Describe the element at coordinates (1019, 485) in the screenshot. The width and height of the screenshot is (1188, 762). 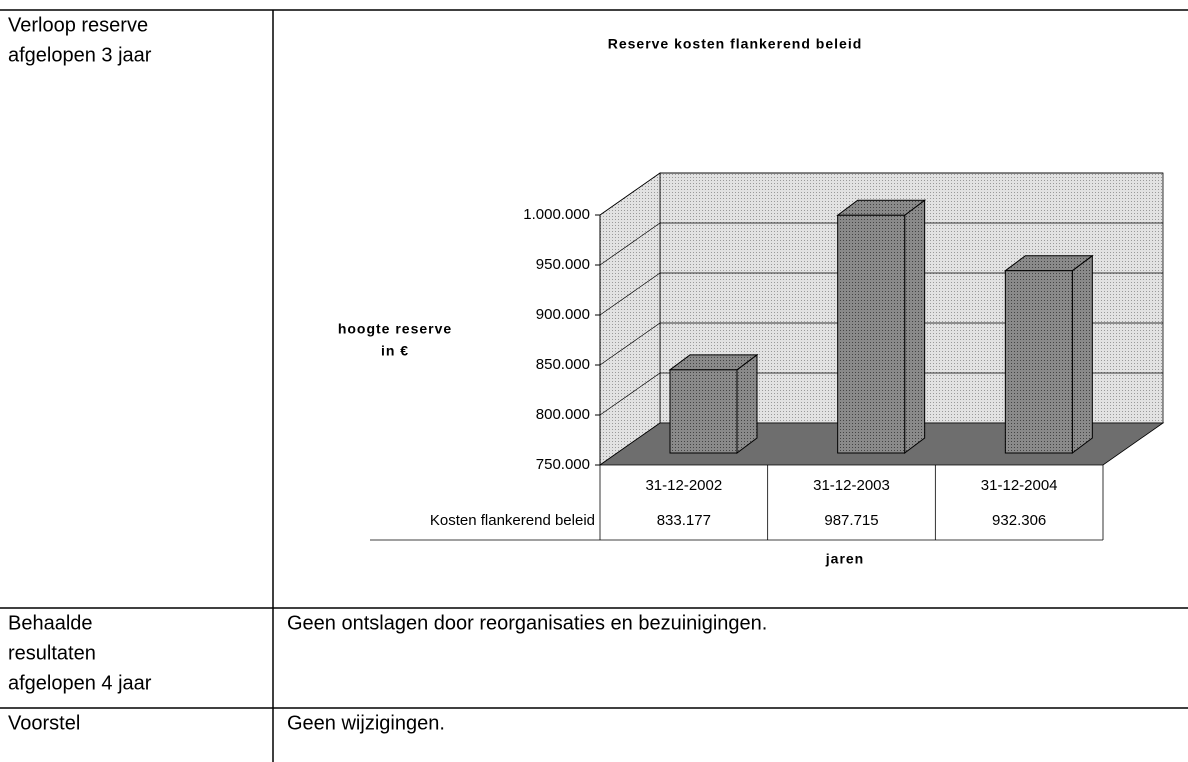
I see `x-tick-label: 31-12-2004` at that location.